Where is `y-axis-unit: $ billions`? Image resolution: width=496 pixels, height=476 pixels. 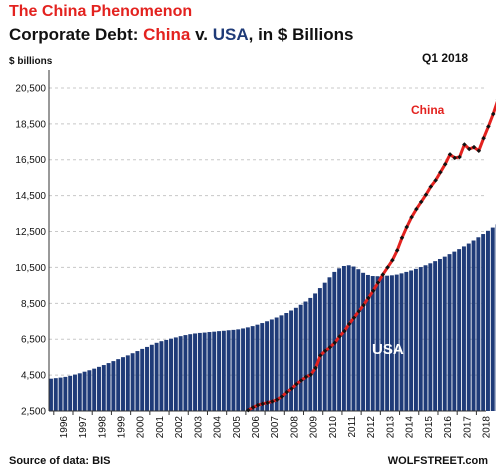 y-axis-unit: $ billions is located at coordinates (31, 61).